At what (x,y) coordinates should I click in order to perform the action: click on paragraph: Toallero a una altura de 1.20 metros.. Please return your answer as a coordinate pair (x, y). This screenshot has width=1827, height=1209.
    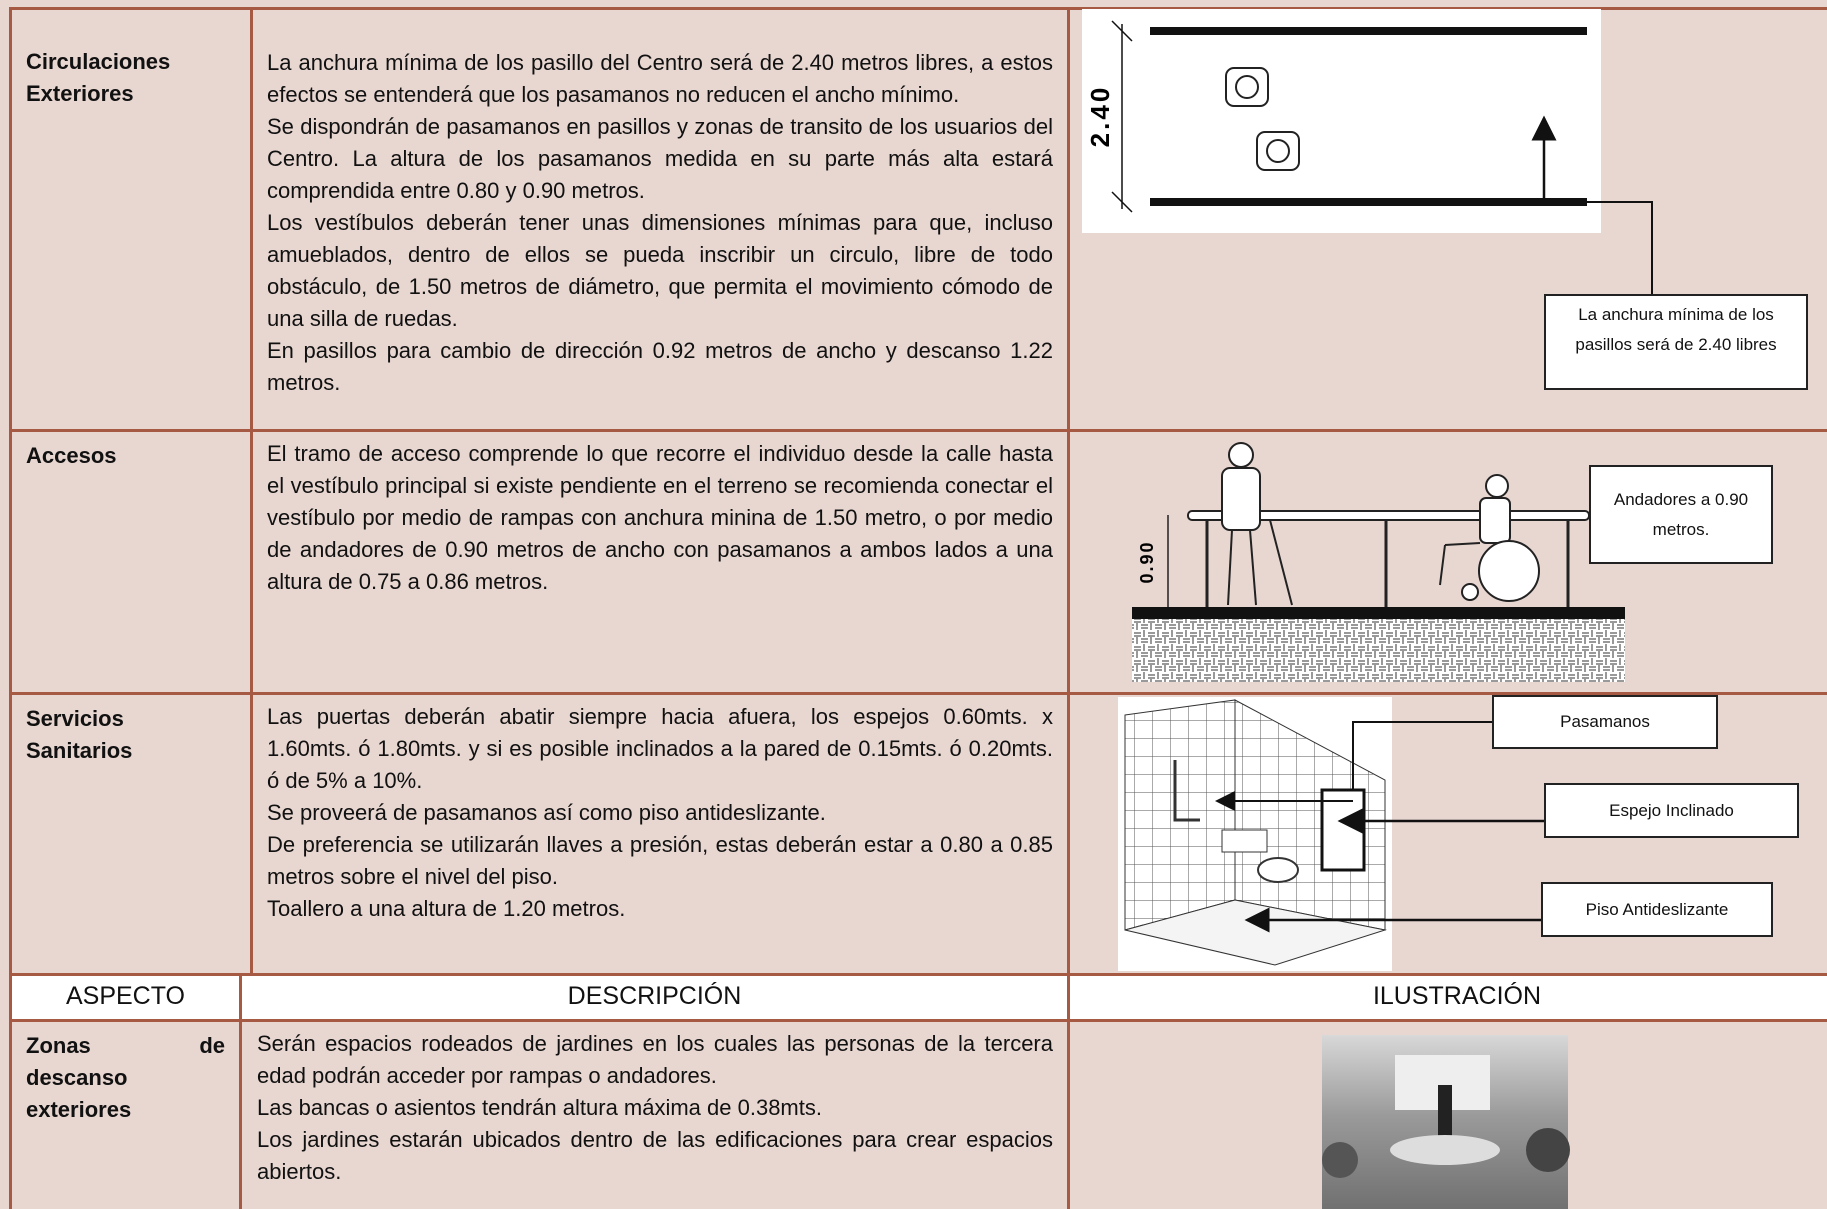
    Looking at the image, I should click on (446, 908).